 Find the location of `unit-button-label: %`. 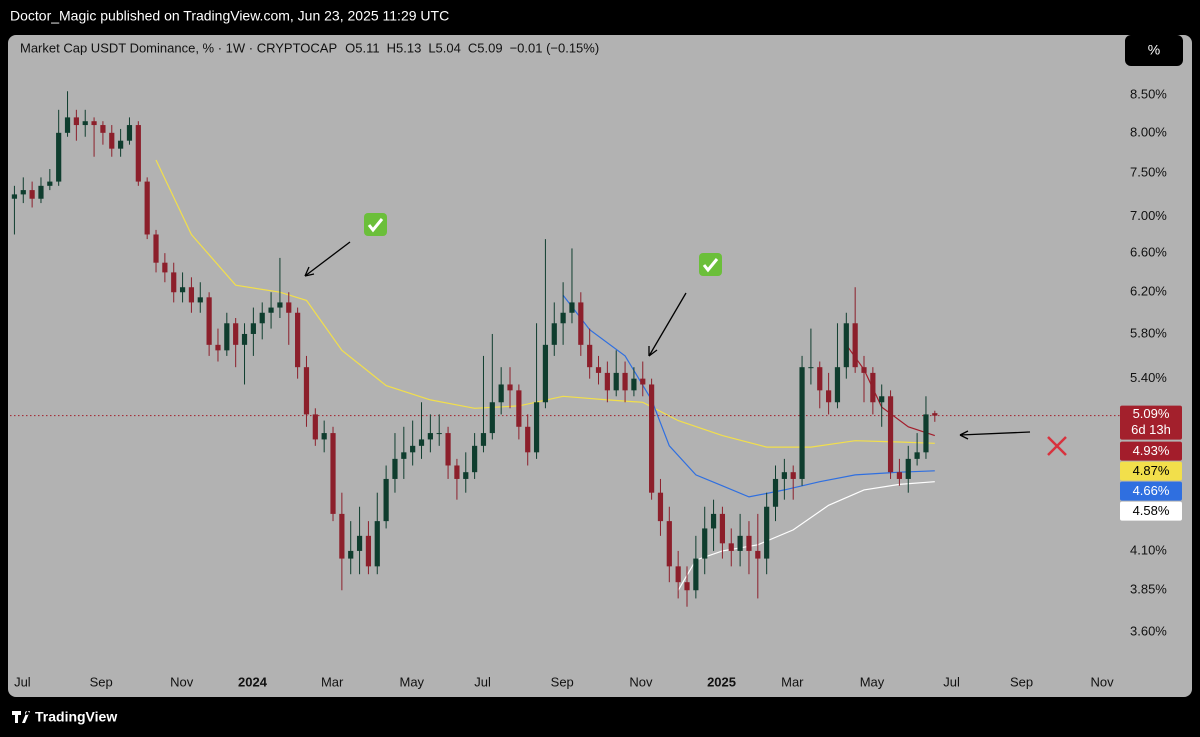

unit-button-label: % is located at coordinates (1154, 50).